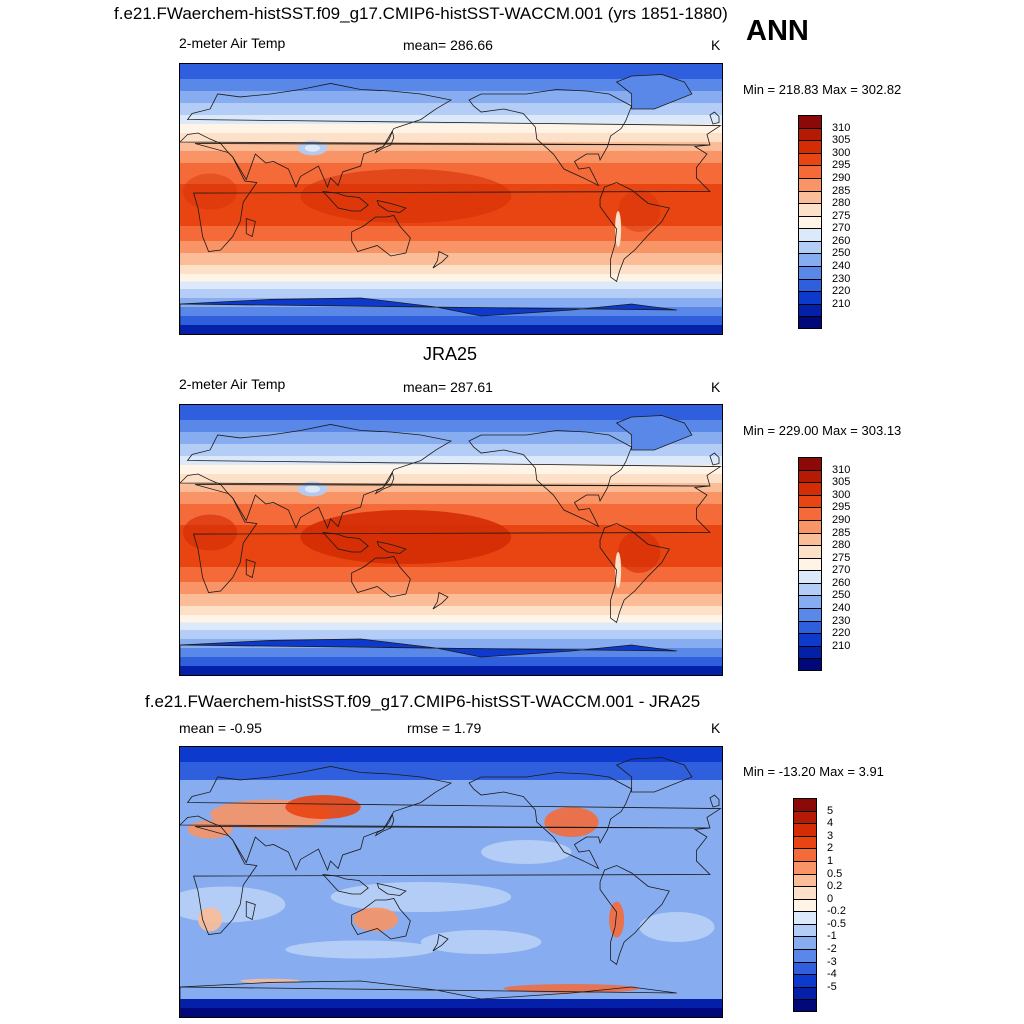 The width and height of the screenshot is (1024, 1024). I want to click on colorbar-tick-label: -3, so click(832, 961).